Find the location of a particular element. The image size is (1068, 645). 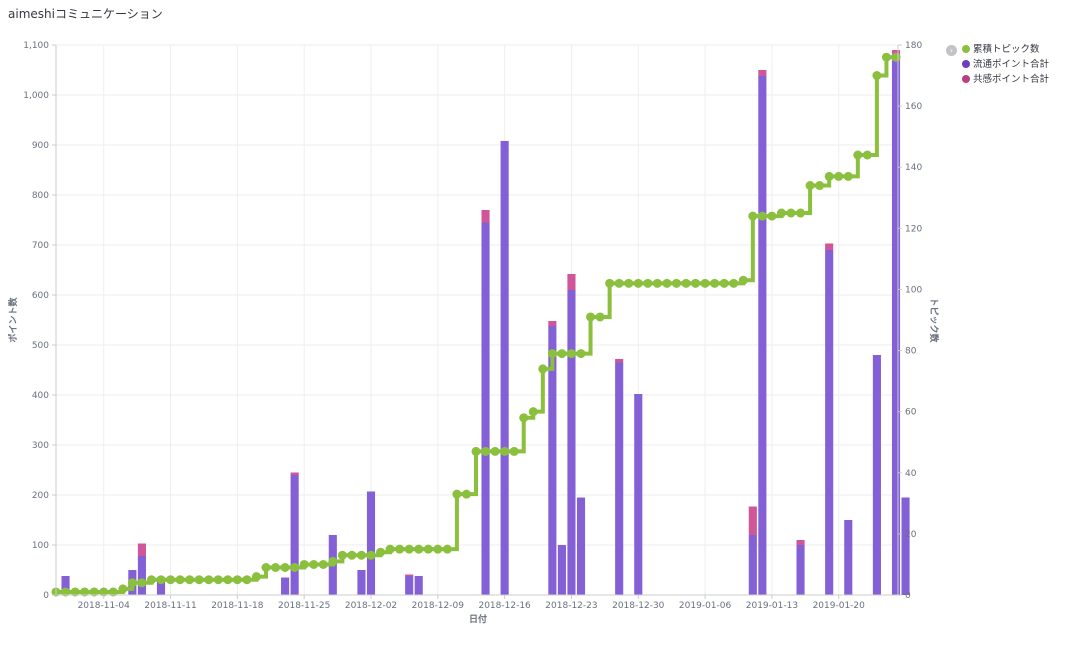

y-tick-label-right: 80 is located at coordinates (911, 352).